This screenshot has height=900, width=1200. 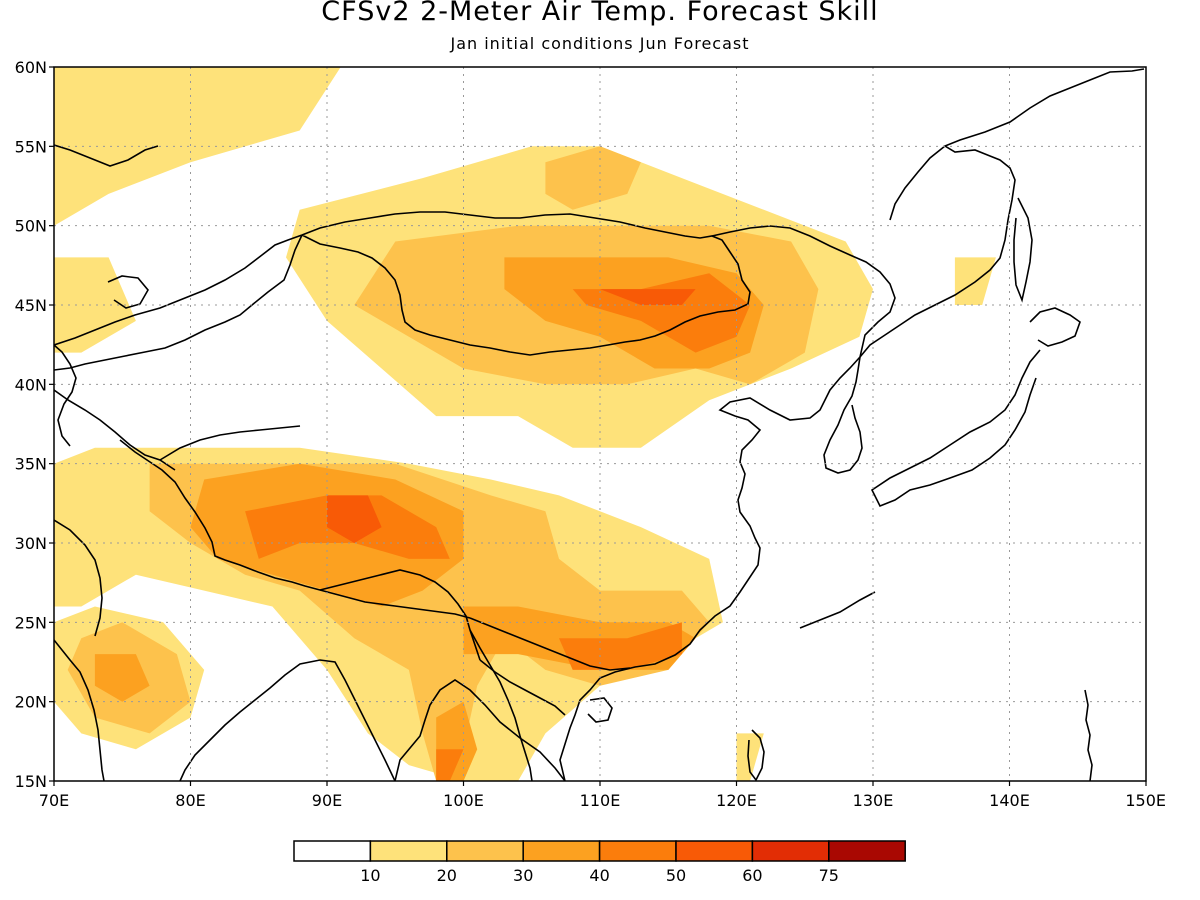 What do you see at coordinates (600, 13) in the screenshot?
I see `map-title: CFSv2 2-Meter Air Temp. Forecast Skill` at bounding box center [600, 13].